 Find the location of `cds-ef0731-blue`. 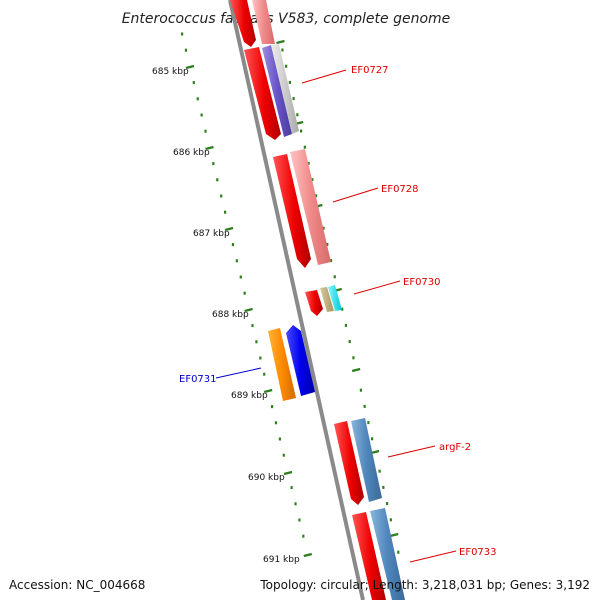

cds-ef0731-blue is located at coordinates (300, 360).